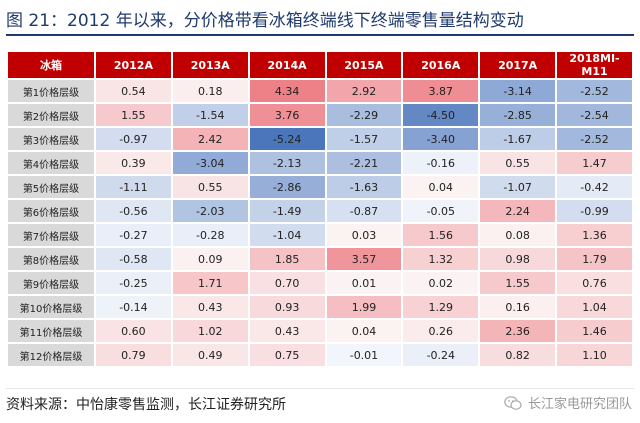  What do you see at coordinates (133, 65) in the screenshot?
I see `column-header: 2012A` at bounding box center [133, 65].